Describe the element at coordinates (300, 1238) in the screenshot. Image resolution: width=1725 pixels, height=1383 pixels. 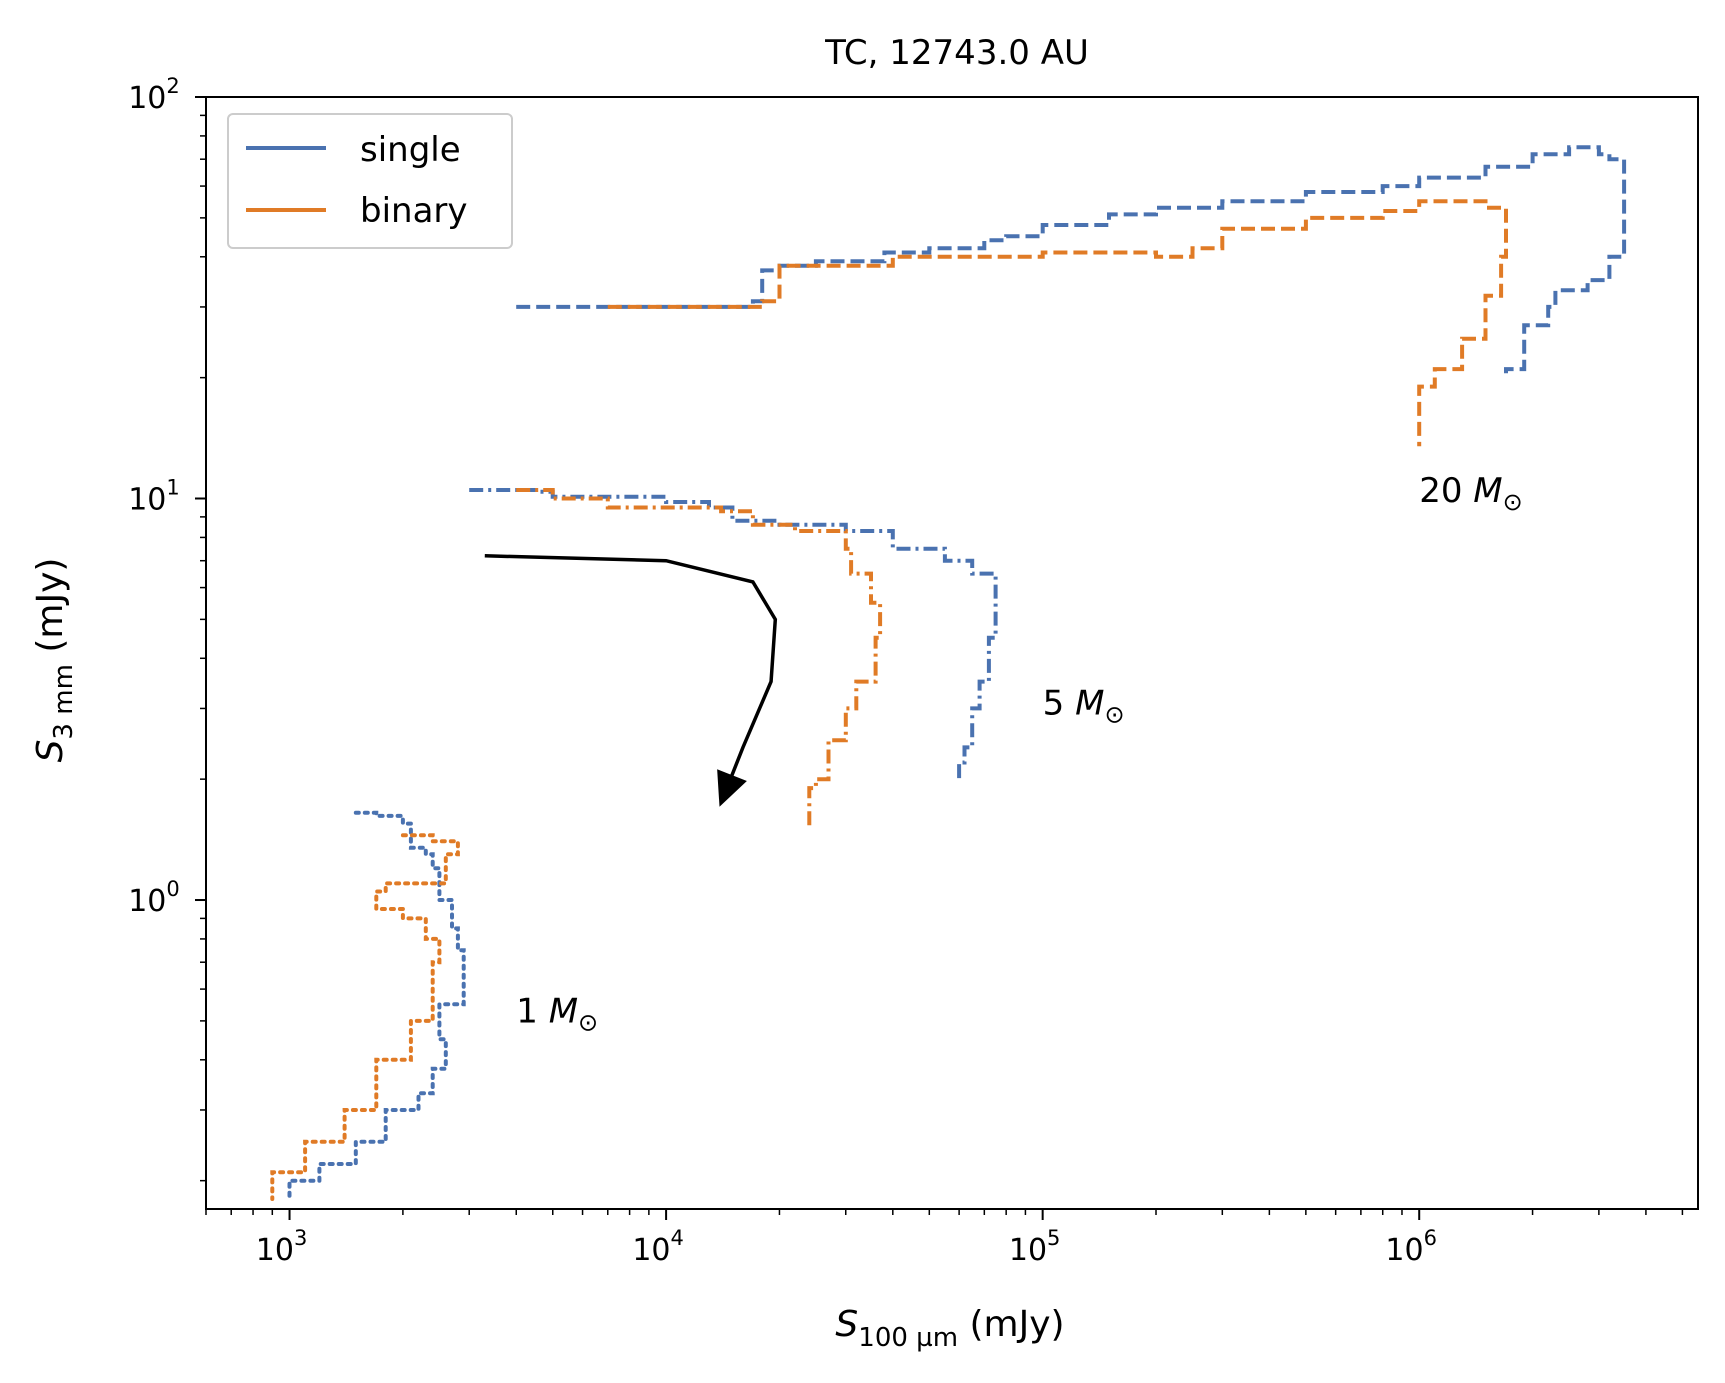
I see `x-tick-exp: 3` at that location.